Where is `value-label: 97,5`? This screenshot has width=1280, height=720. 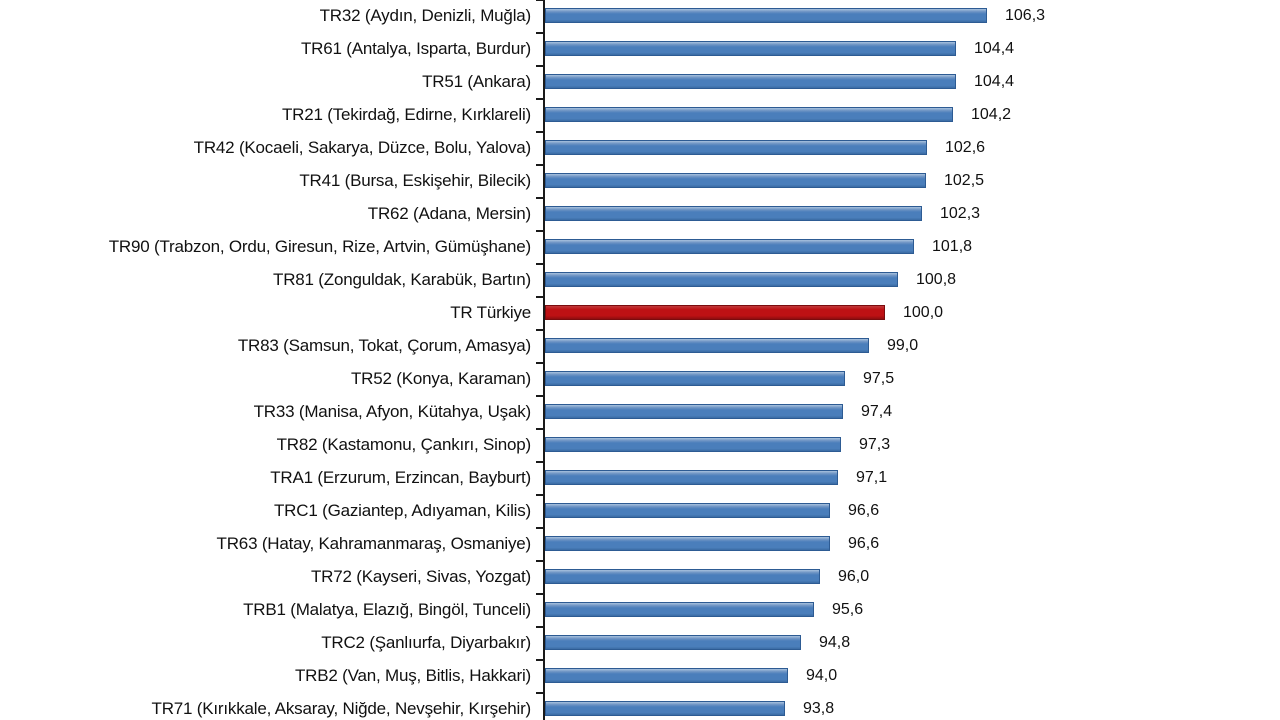
value-label: 97,5 is located at coordinates (879, 378).